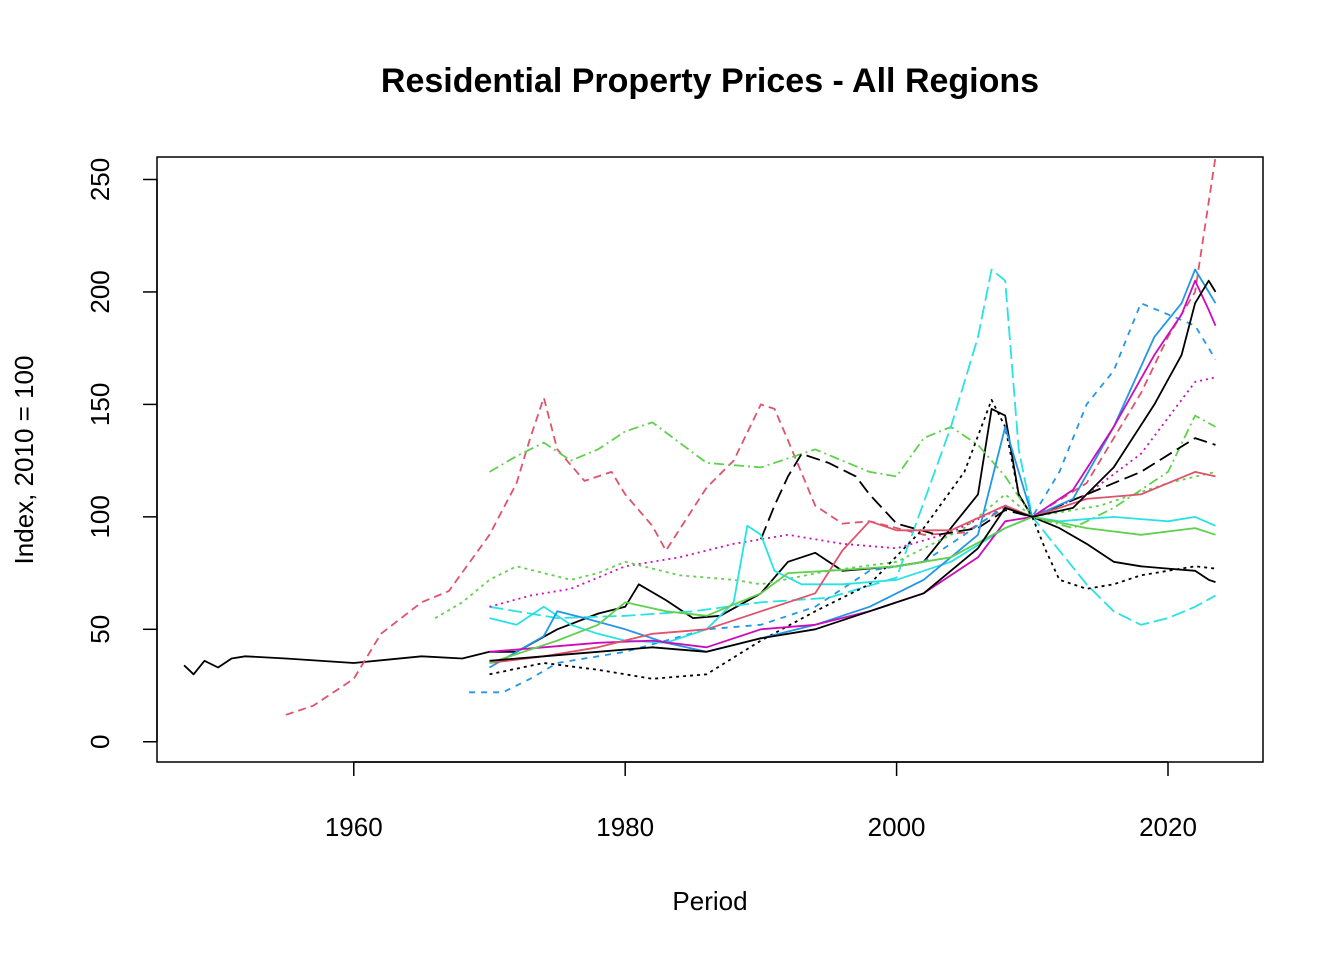  What do you see at coordinates (100, 179) in the screenshot?
I see `y-tick-label-250: 250` at bounding box center [100, 179].